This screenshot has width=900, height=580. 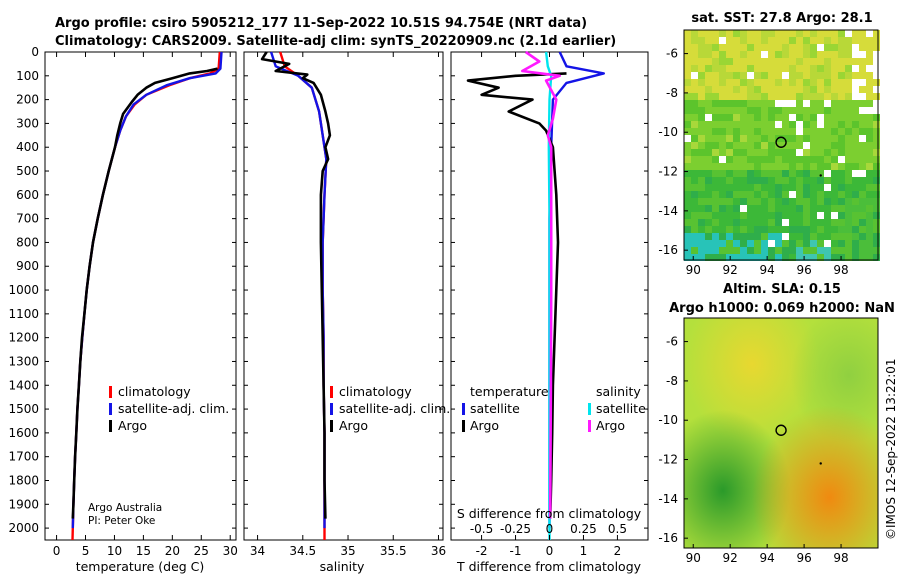 I want to click on sal-legend-label-argo: Argo, so click(x=353, y=425).